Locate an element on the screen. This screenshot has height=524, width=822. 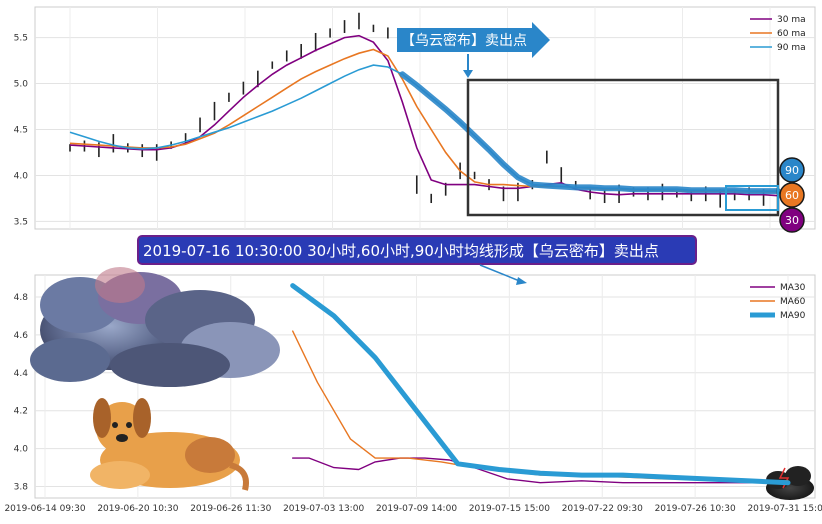
top-legend-label: 60 ma is located at coordinates (791, 34).